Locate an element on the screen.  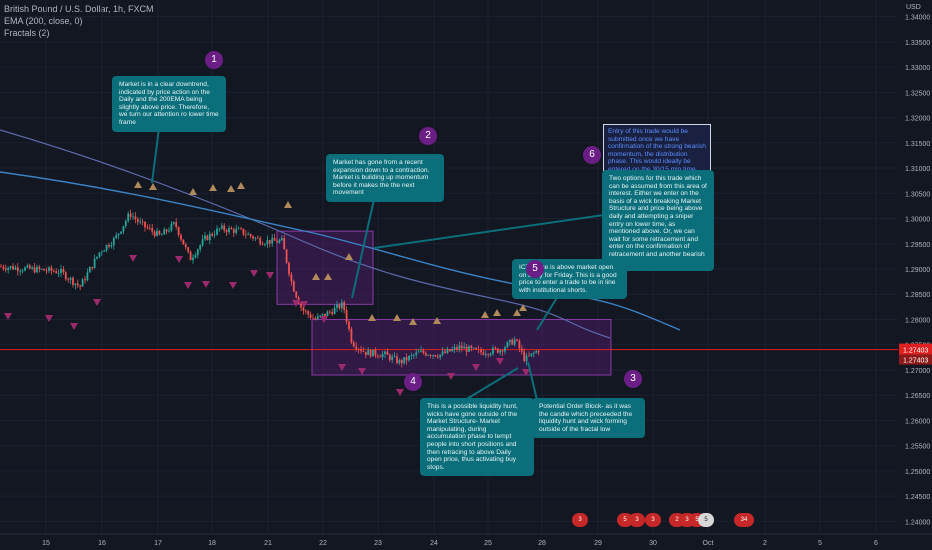
y-tick-label: 1.29500 is located at coordinates (917, 245).